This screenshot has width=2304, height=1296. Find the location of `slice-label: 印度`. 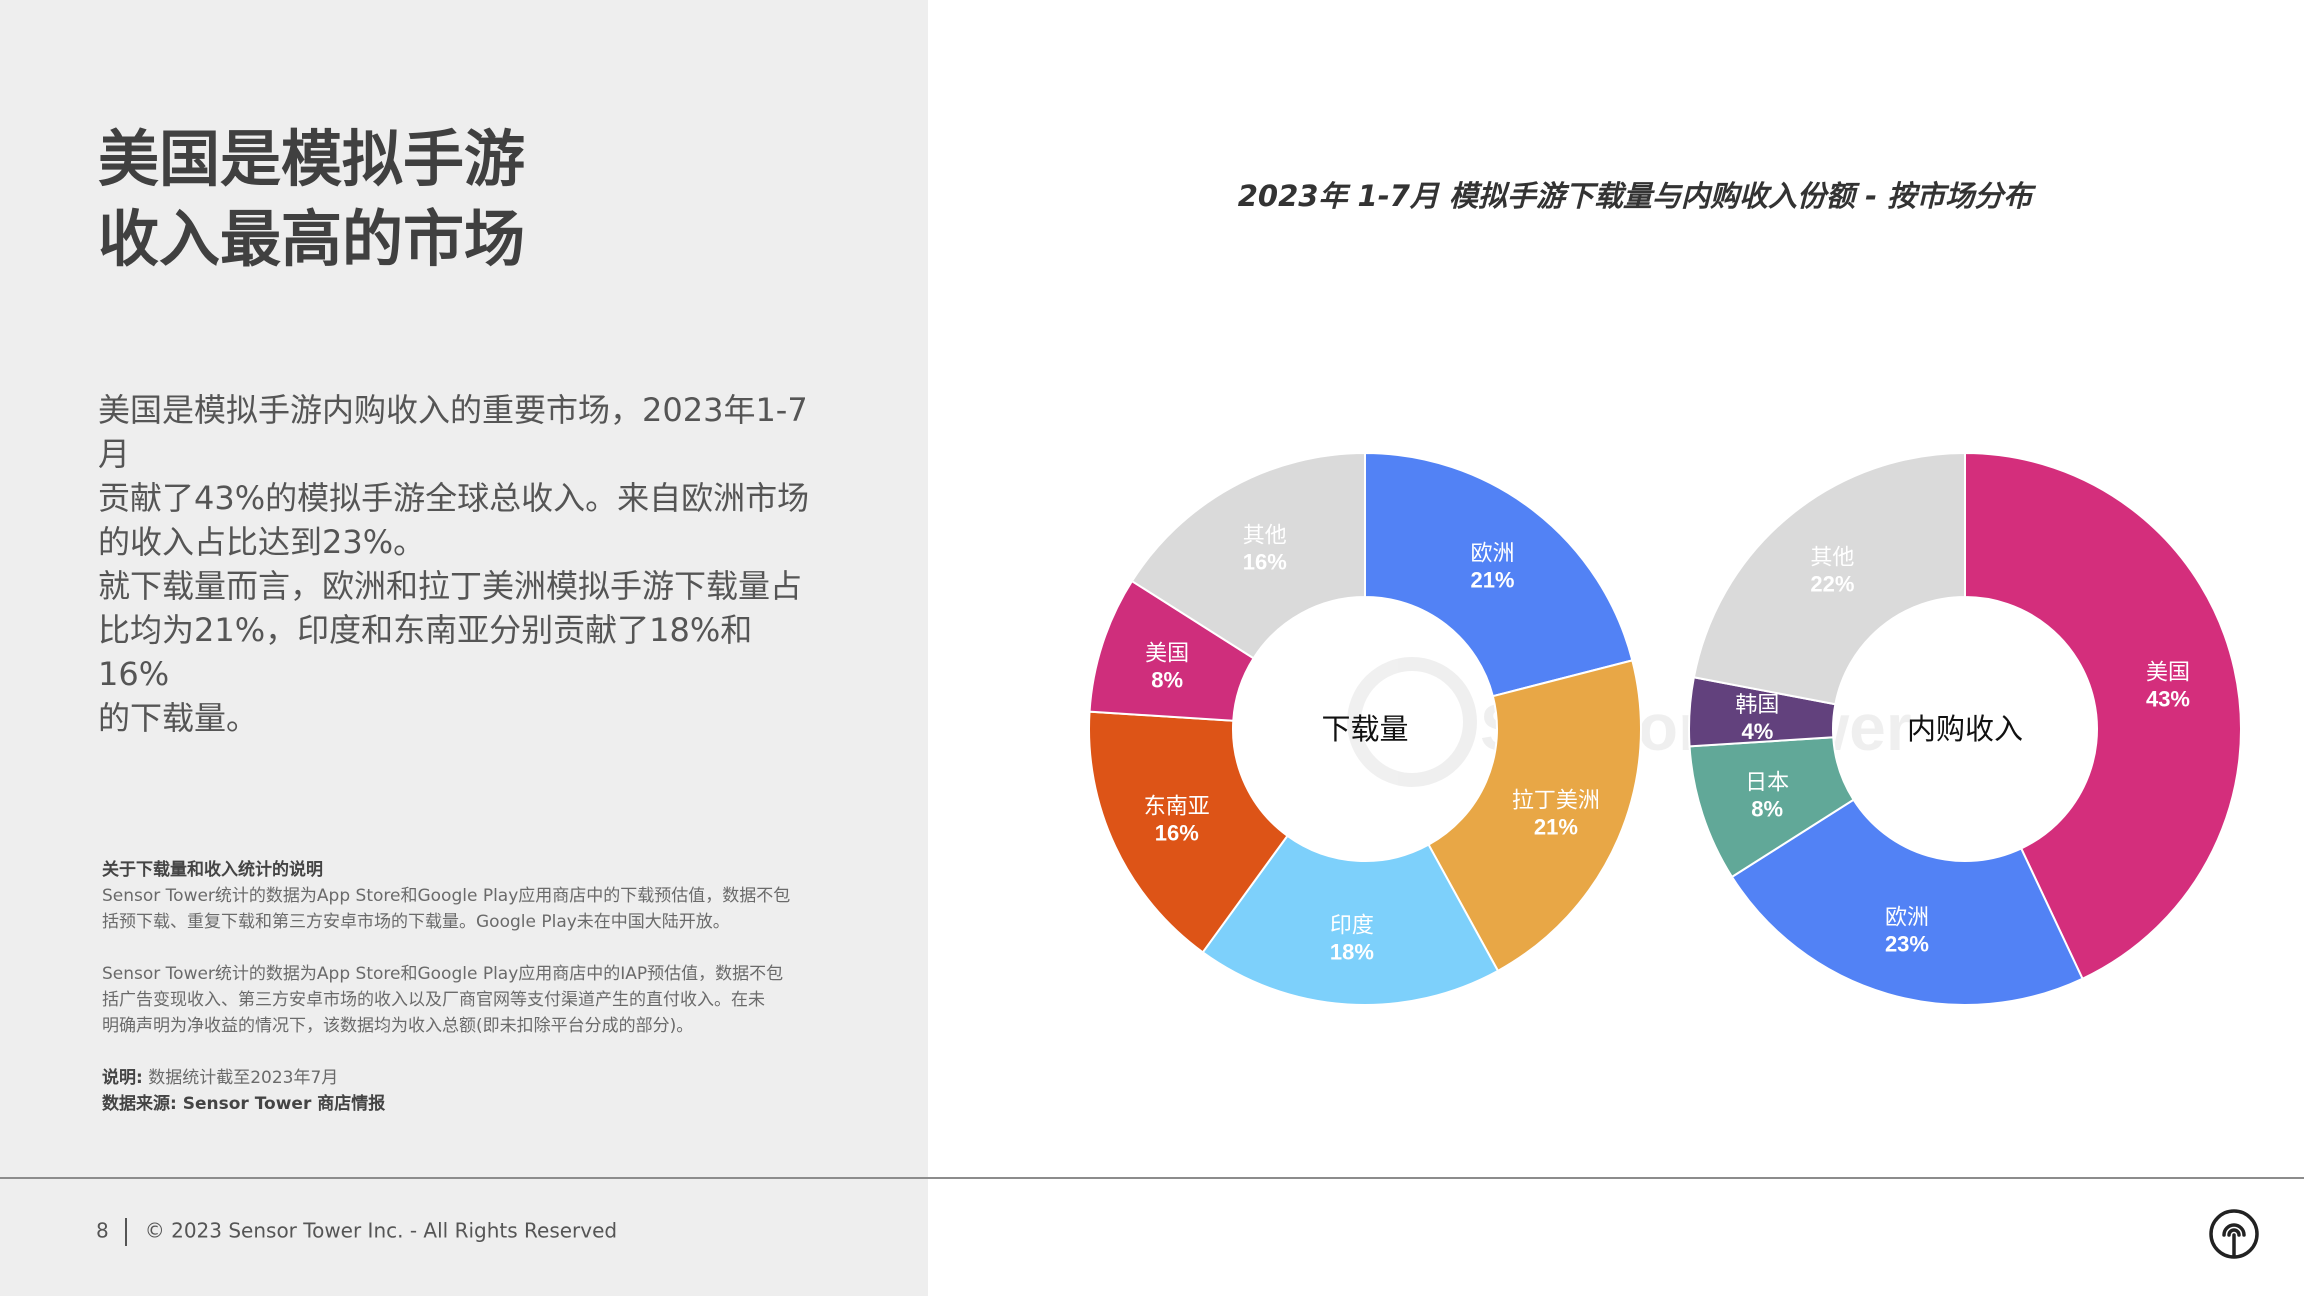

slice-label: 印度 is located at coordinates (1352, 926).